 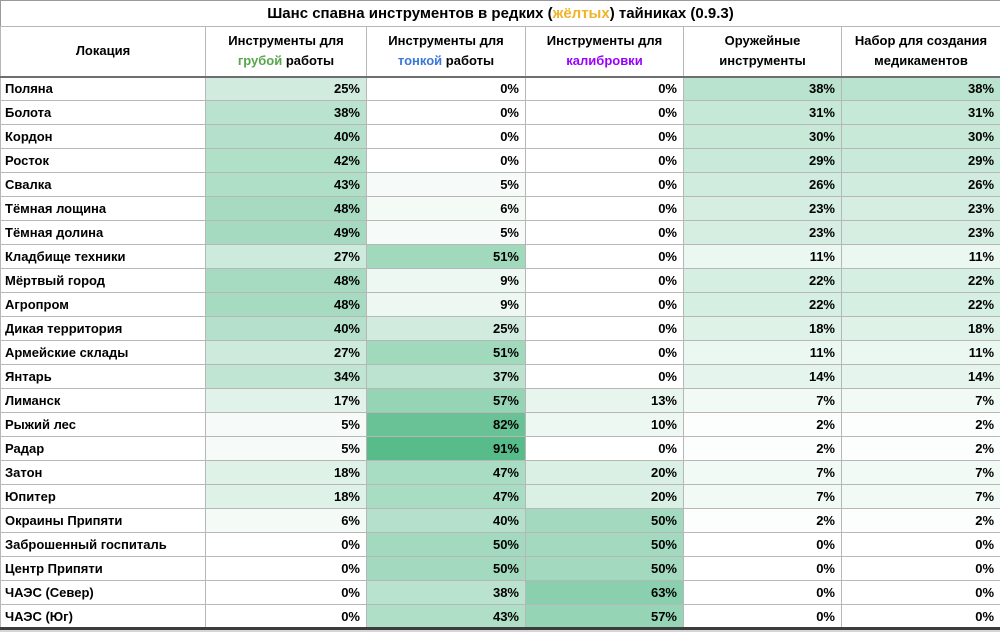 I want to click on table-row: Свалка 43% 5% 0% 26% 26%, so click(x=500, y=184).